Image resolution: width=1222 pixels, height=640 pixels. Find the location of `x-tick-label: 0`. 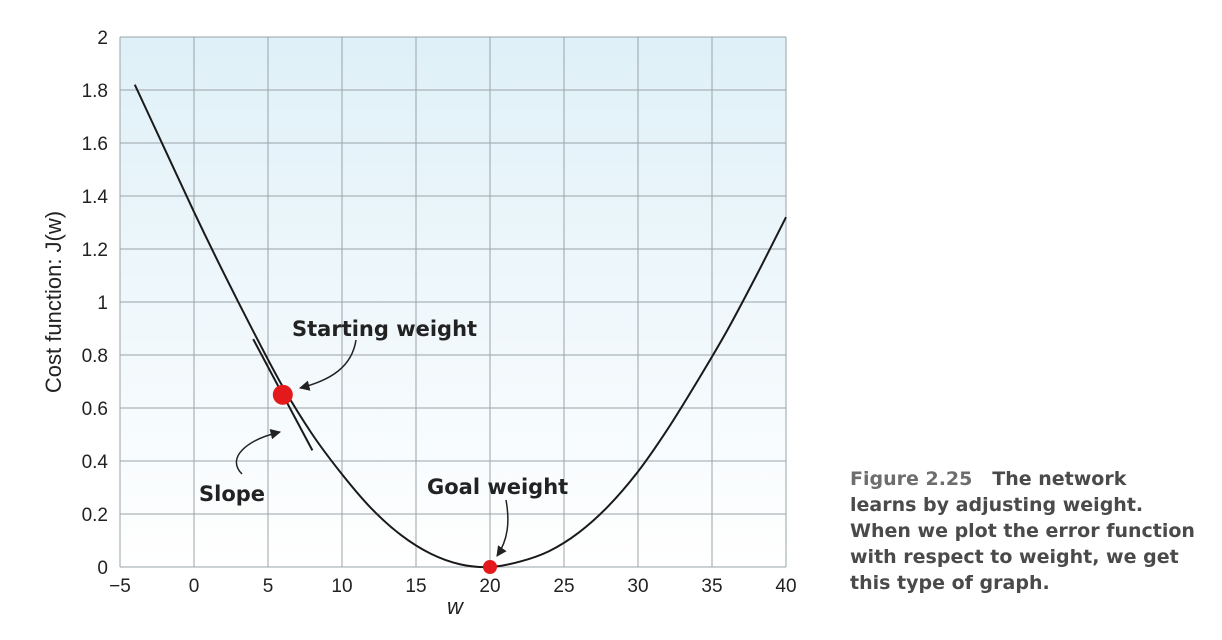

x-tick-label: 0 is located at coordinates (194, 586).